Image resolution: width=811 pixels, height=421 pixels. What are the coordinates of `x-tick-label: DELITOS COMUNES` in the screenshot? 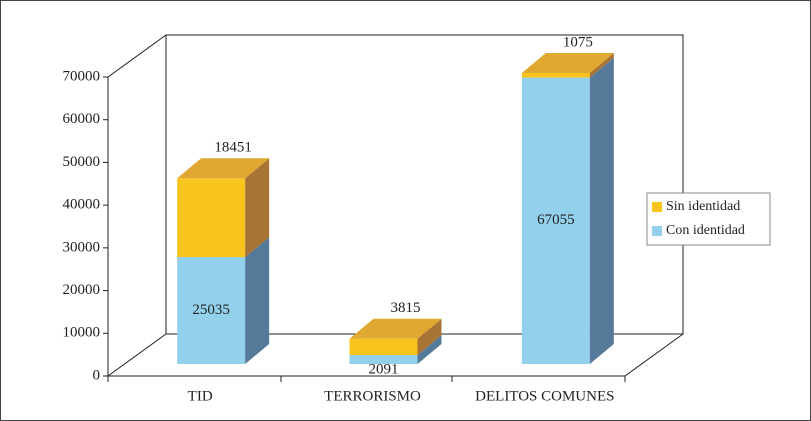 It's located at (544, 396).